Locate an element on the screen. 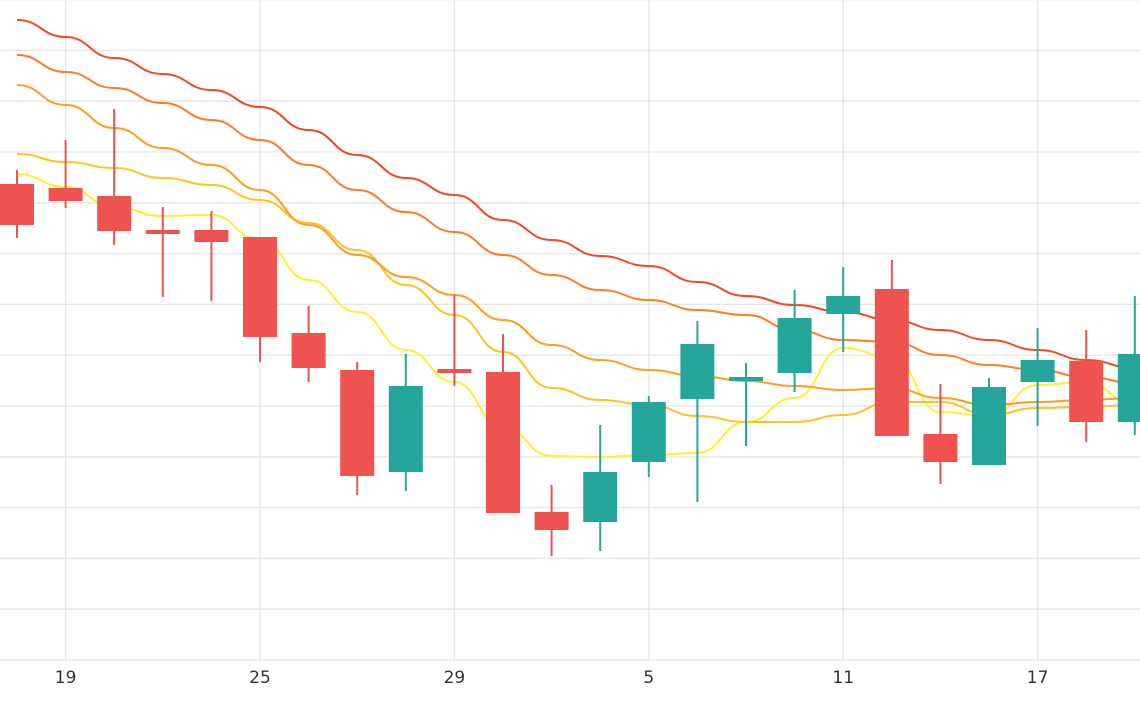 This screenshot has height=710, width=1140. x-tick-label: 17 is located at coordinates (1038, 678).